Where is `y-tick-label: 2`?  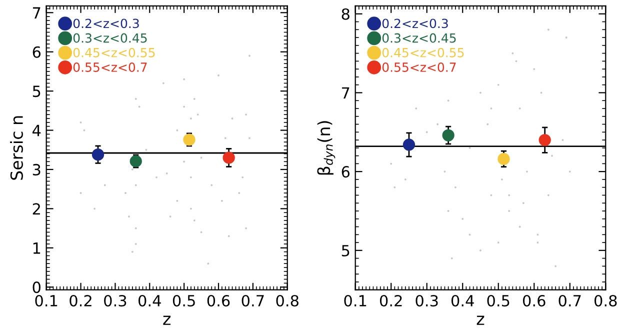 y-tick-label: 2 is located at coordinates (36, 208).